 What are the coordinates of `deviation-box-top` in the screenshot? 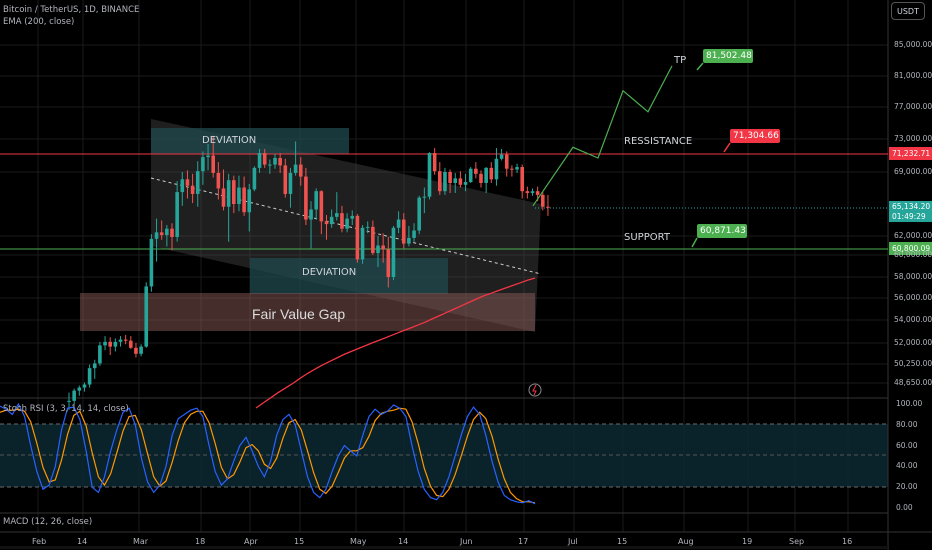 It's located at (250, 141).